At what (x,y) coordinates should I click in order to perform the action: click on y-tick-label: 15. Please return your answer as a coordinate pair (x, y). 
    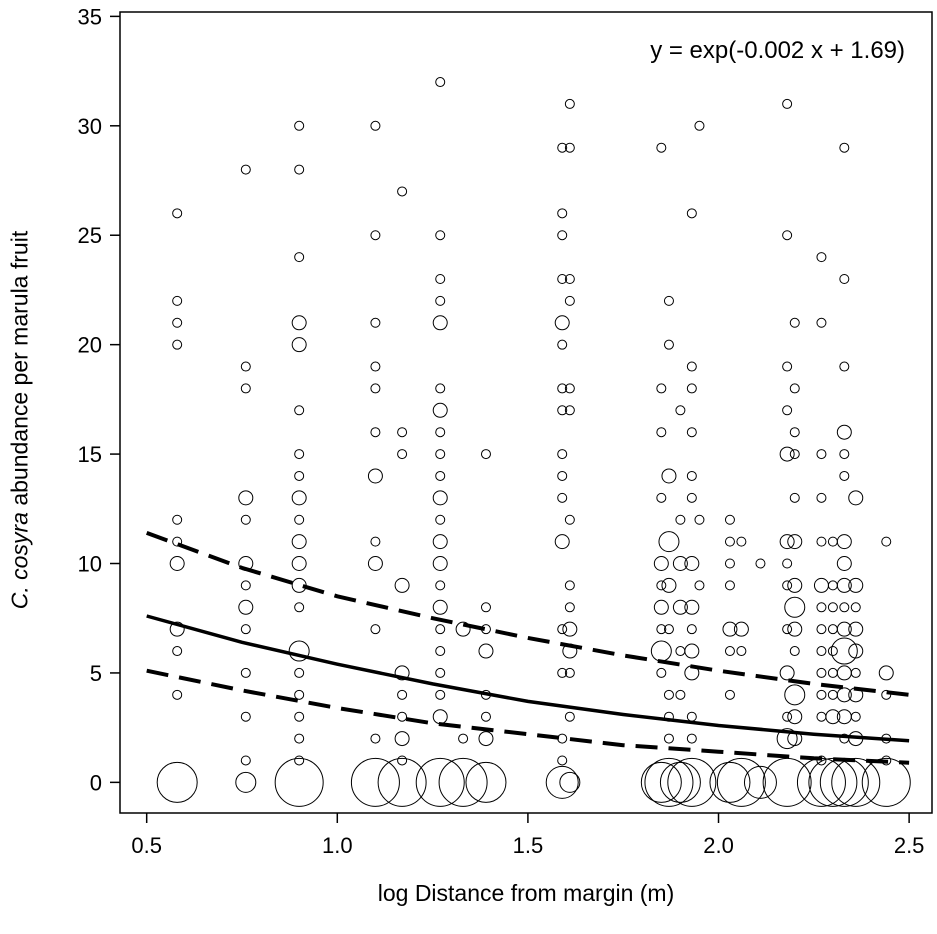
    Looking at the image, I should click on (90, 454).